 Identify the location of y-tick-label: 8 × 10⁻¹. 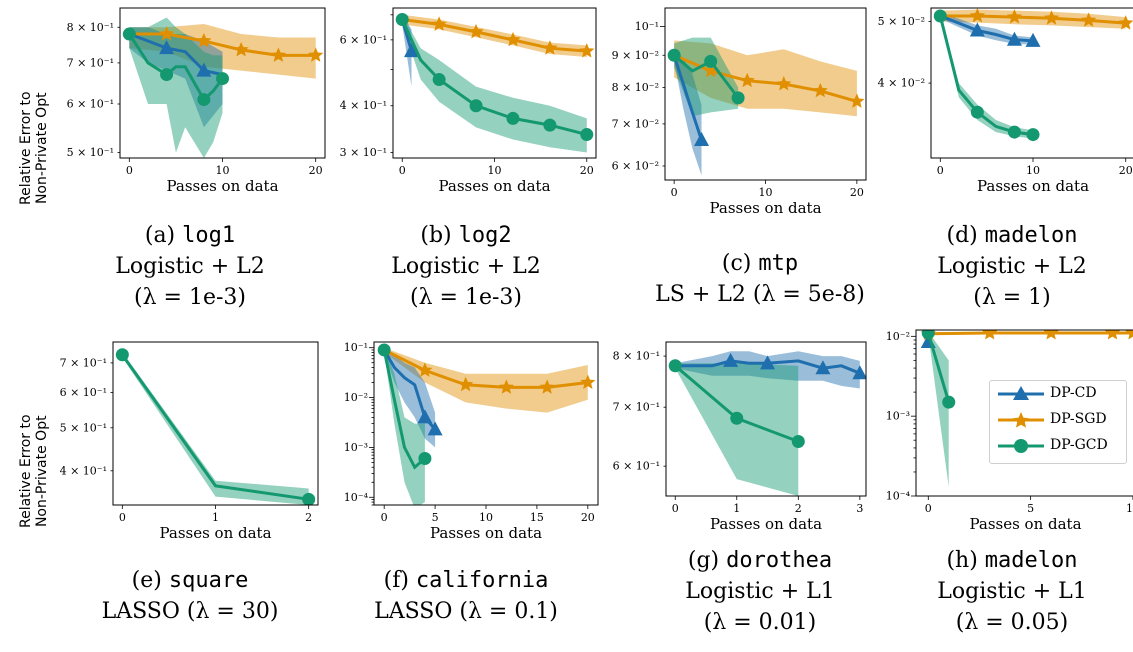
(636, 356).